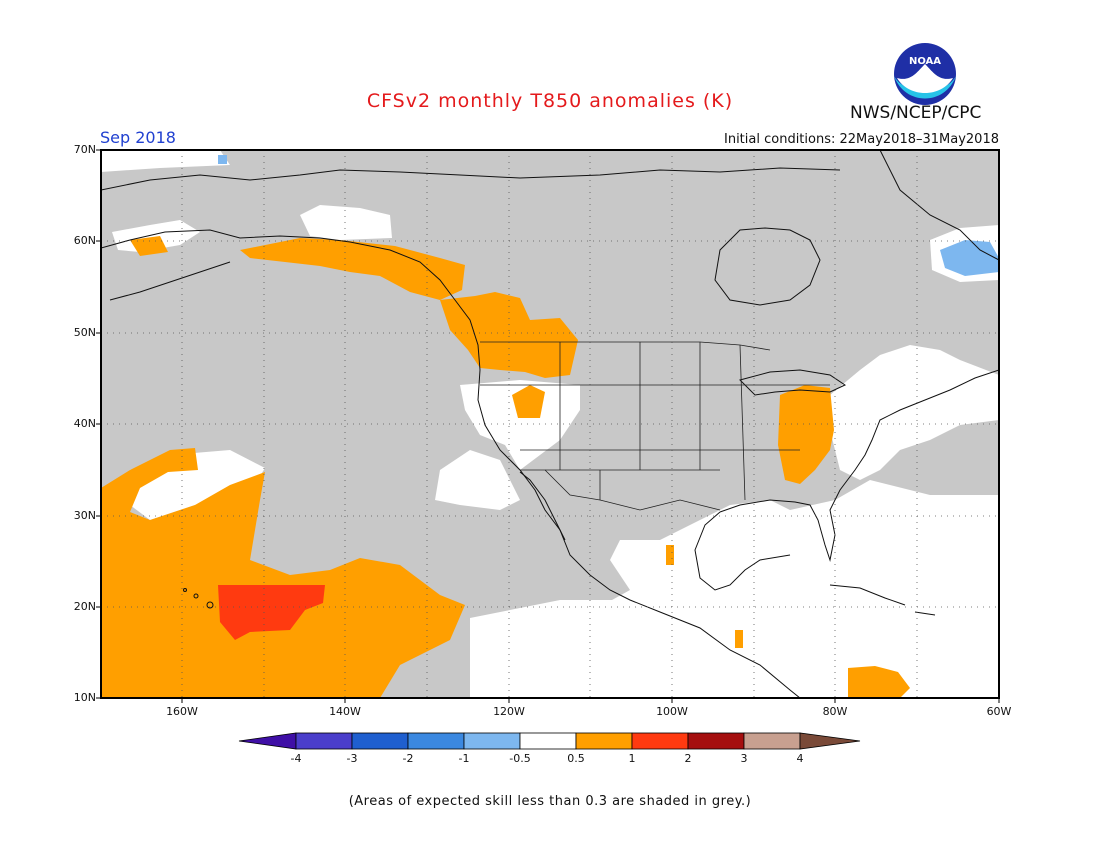 This screenshot has height=850, width=1100. Describe the element at coordinates (969, 258) in the screenshot. I see `cool-anomaly-labrador` at that location.